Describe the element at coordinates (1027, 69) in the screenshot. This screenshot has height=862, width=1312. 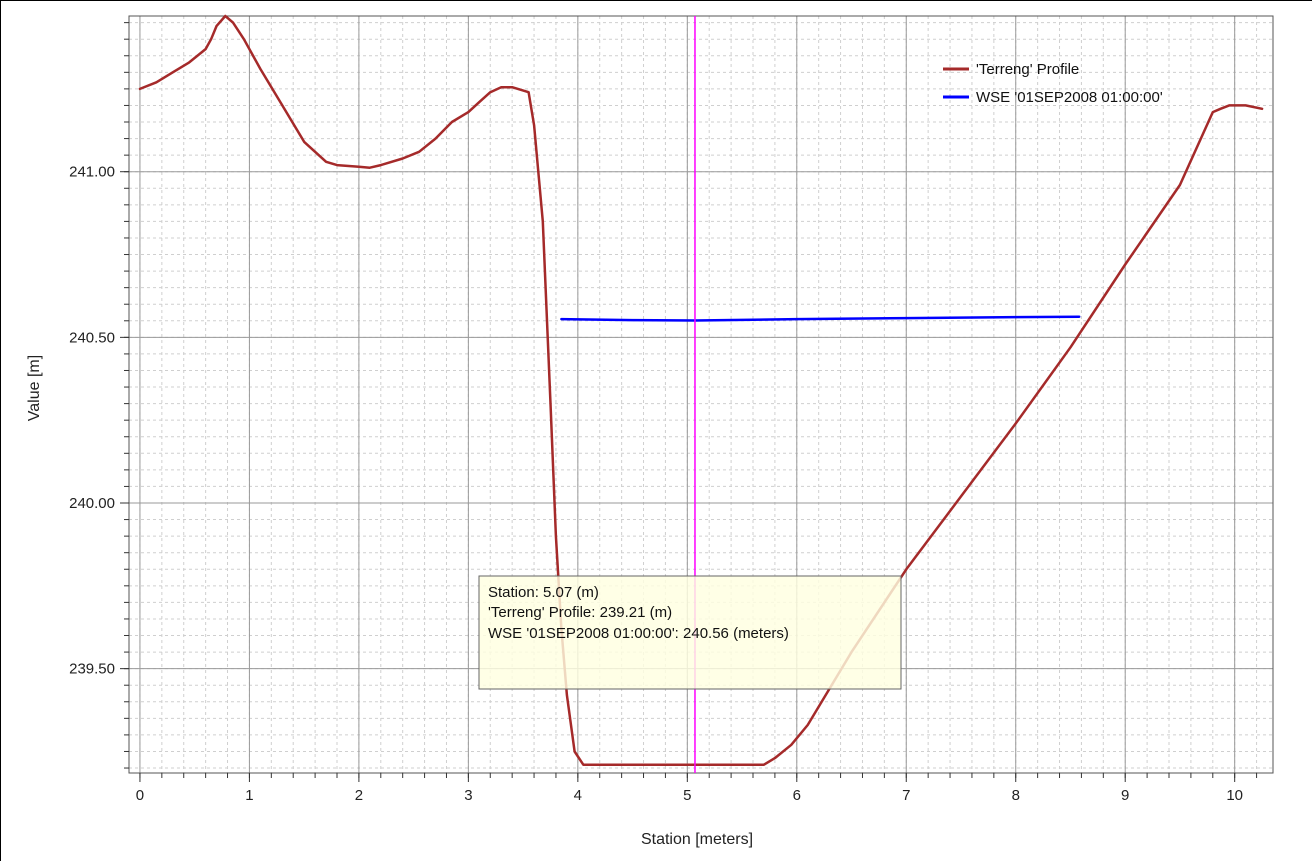
I see `legend-label-terrain: 'Terreng' Profile` at that location.